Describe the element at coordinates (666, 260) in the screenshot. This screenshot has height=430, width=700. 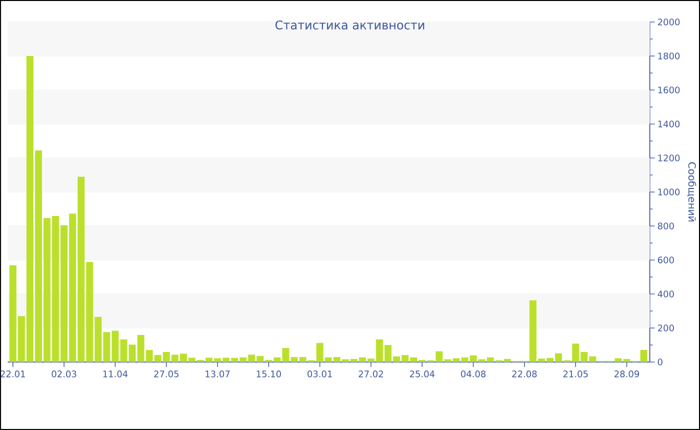
I see `y-tick-label: 600` at that location.